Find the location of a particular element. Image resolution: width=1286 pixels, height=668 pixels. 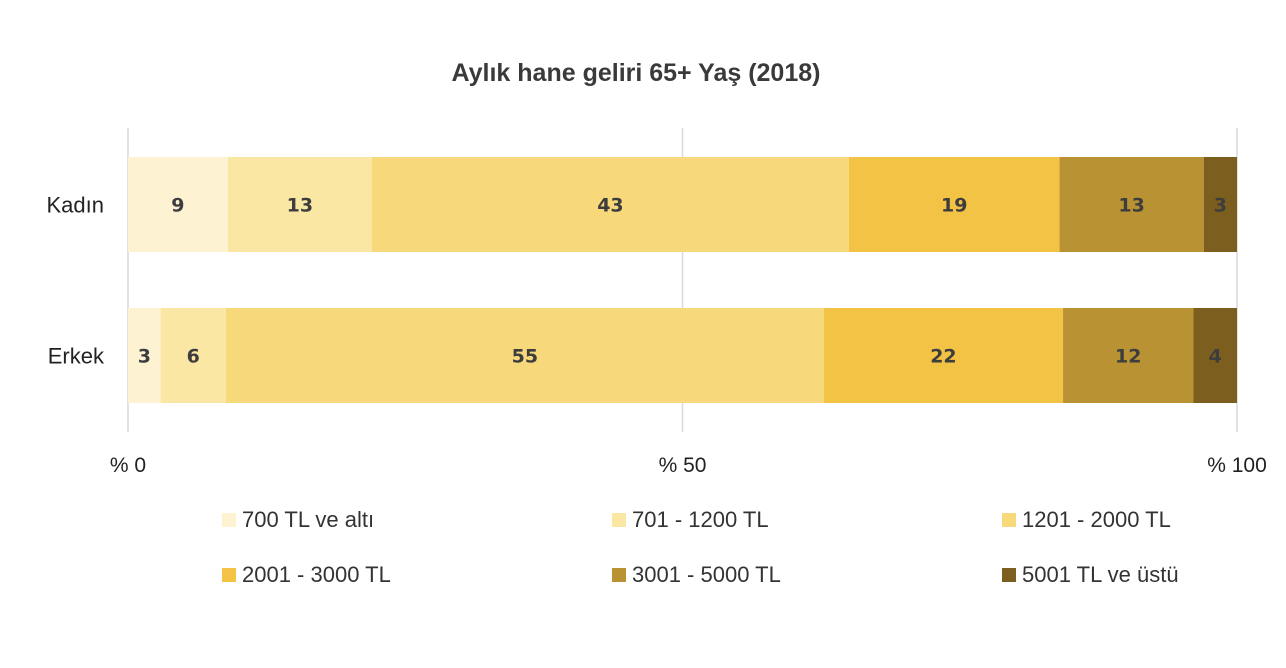

x-tick-label: % 50 is located at coordinates (683, 465).